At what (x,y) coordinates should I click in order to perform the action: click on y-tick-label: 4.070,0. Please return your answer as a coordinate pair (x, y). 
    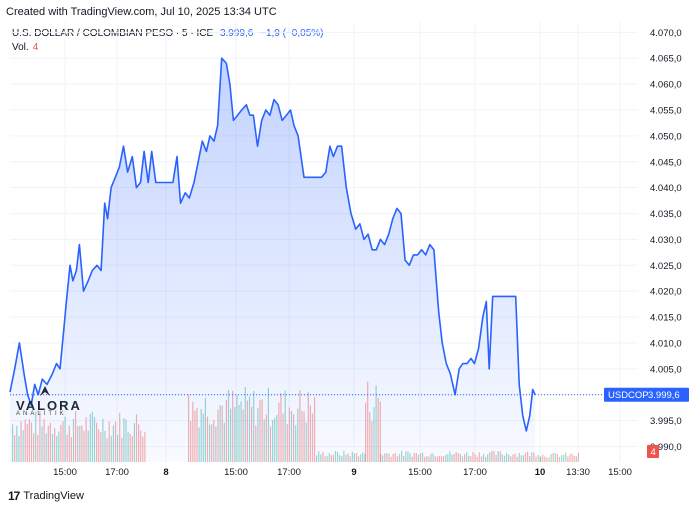
    Looking at the image, I should click on (666, 33).